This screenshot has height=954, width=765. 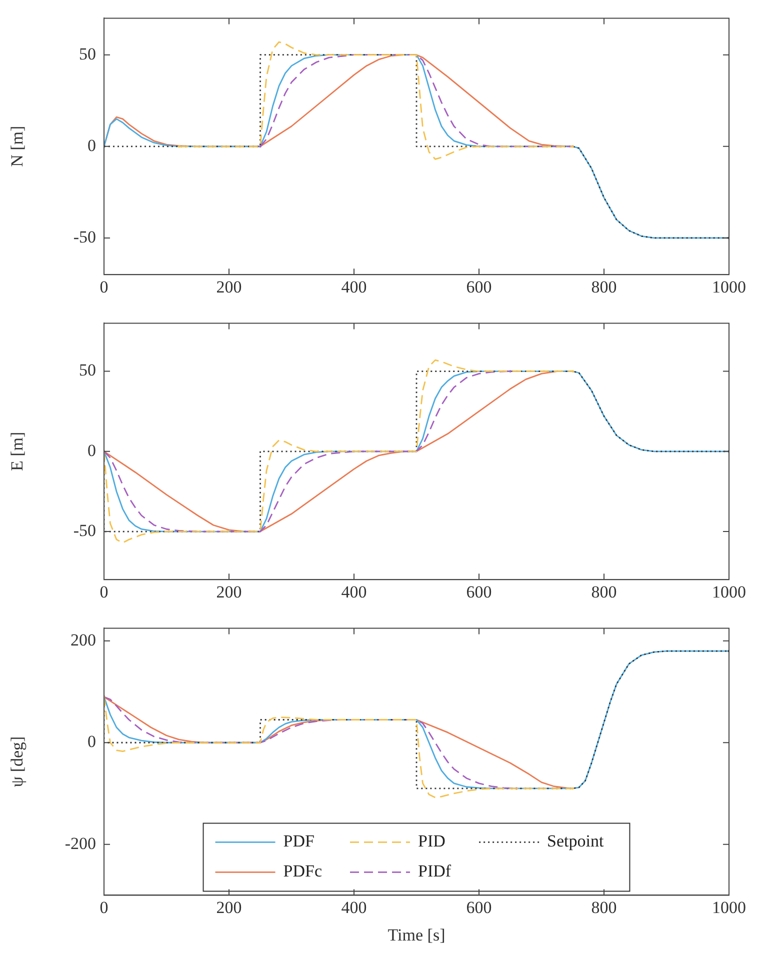 What do you see at coordinates (17, 451) in the screenshot?
I see `y-axis-title: E [m]` at bounding box center [17, 451].